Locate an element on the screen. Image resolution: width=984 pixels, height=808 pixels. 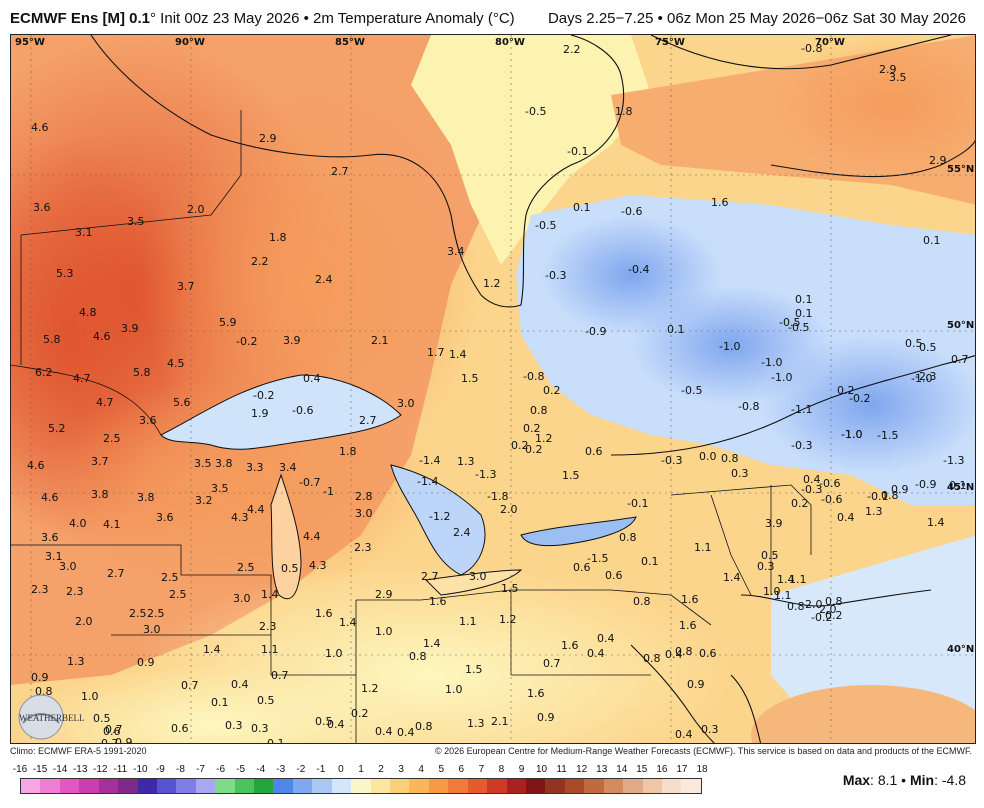
color-scale-swatches is located at coordinates (361, 786).